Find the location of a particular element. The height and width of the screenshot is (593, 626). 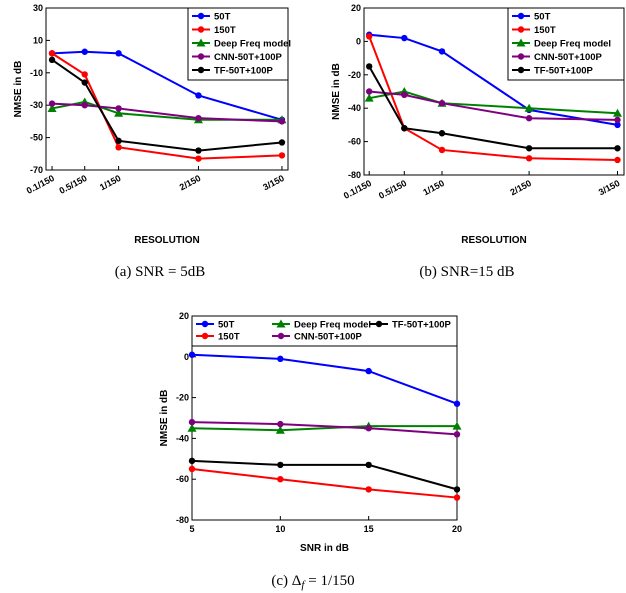

y-tick-label: 0 is located at coordinates (358, 41).